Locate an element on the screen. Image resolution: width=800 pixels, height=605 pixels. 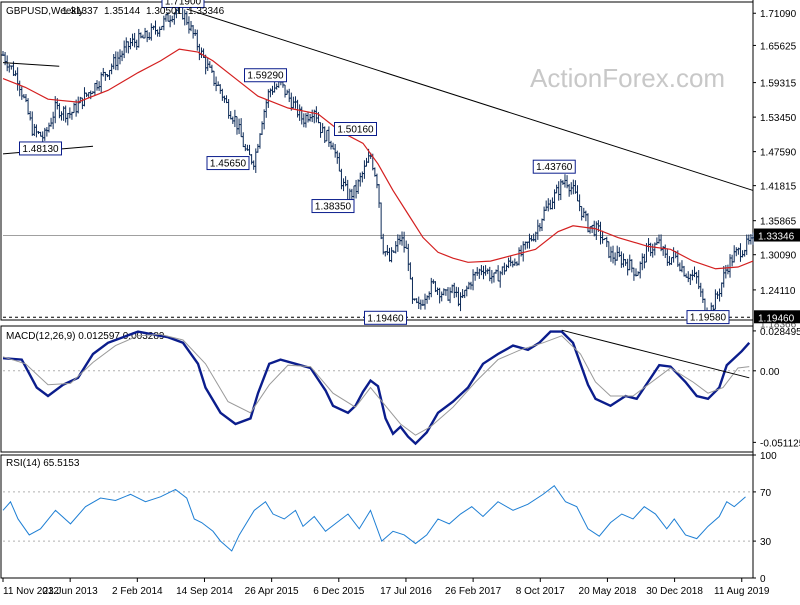
price-annotation-label: 1.59290 is located at coordinates (265, 76).